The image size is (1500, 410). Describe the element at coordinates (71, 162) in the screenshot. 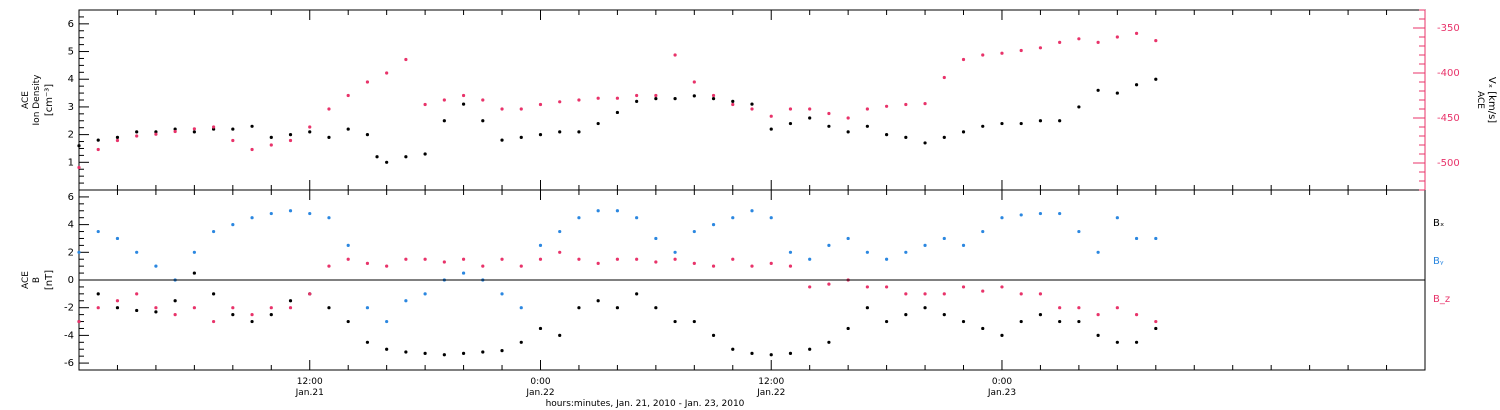

I see `top-left-tick-label: 1` at that location.